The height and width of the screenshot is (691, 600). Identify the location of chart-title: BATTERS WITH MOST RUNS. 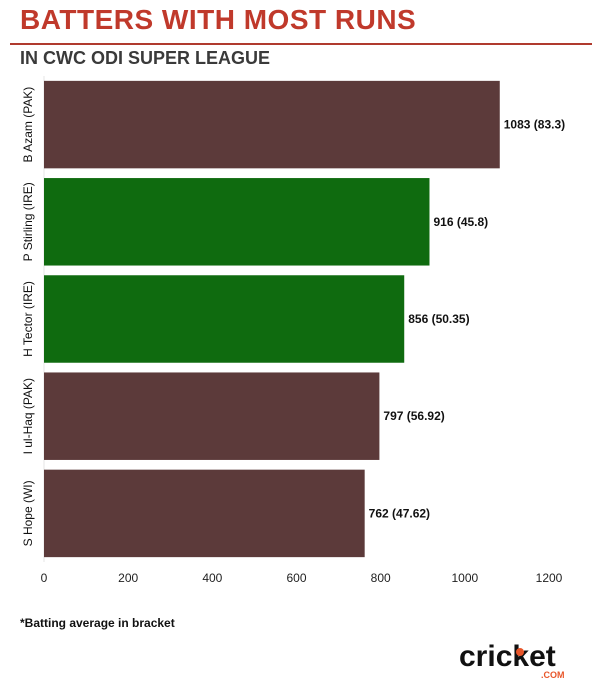
(218, 19).